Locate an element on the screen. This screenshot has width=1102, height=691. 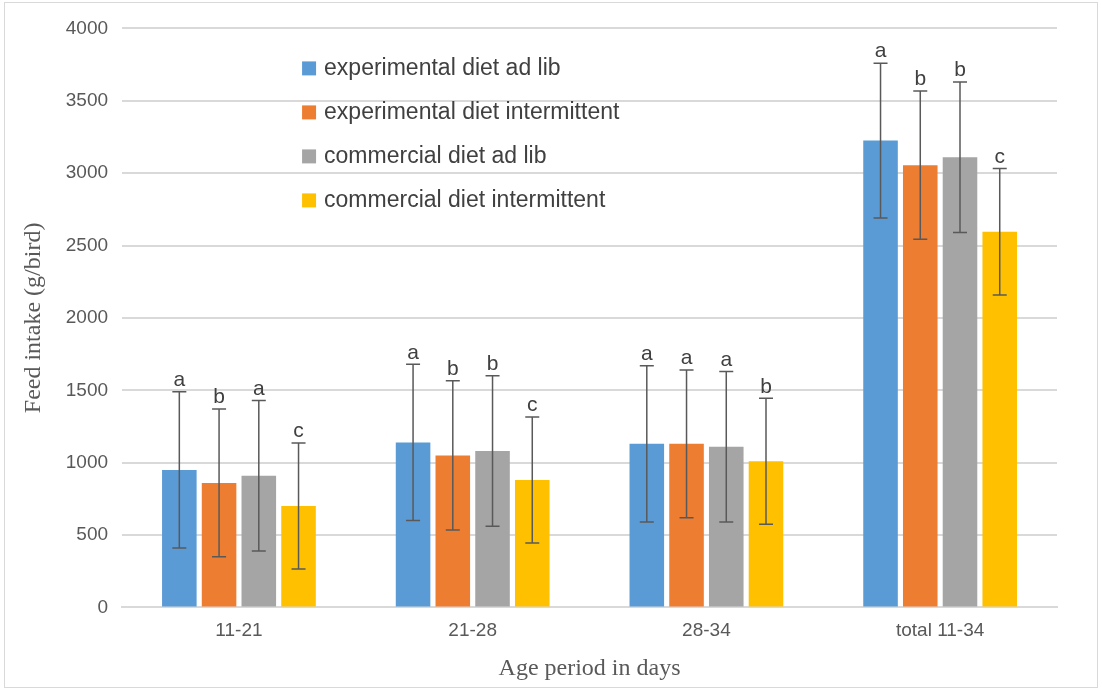
y-tick-label: 4000 is located at coordinates (87, 27).